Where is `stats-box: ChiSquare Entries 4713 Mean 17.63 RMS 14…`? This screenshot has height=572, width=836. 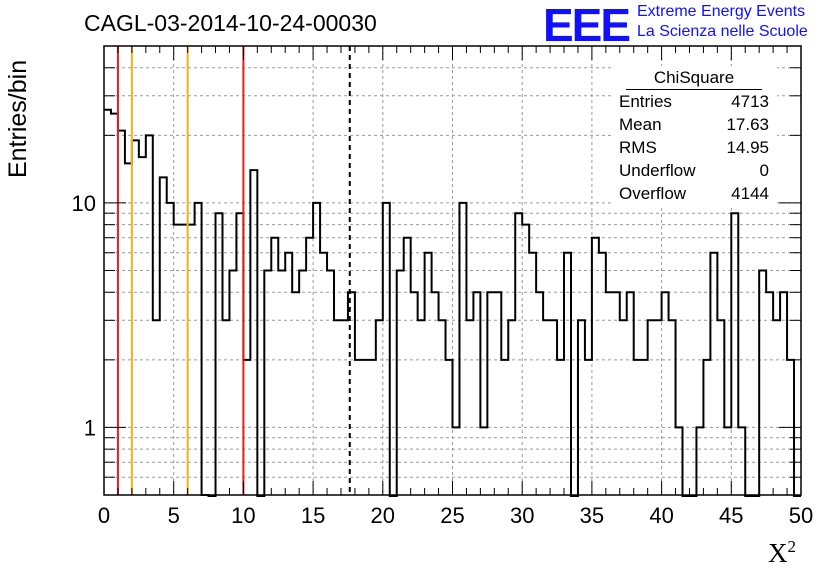 stats-box: ChiSquare Entries 4713 Mean 17.63 RMS 14… is located at coordinates (694, 135).